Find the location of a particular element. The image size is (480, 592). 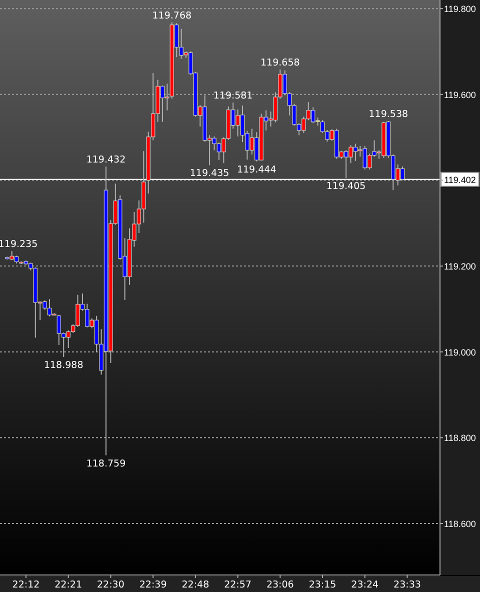

x-tick-label: 22:12 is located at coordinates (26, 585).